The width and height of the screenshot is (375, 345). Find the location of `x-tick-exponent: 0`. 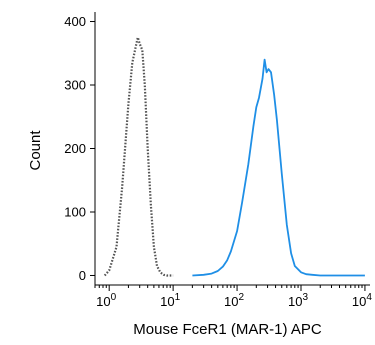

x-tick-exponent: 0 is located at coordinates (114, 297).